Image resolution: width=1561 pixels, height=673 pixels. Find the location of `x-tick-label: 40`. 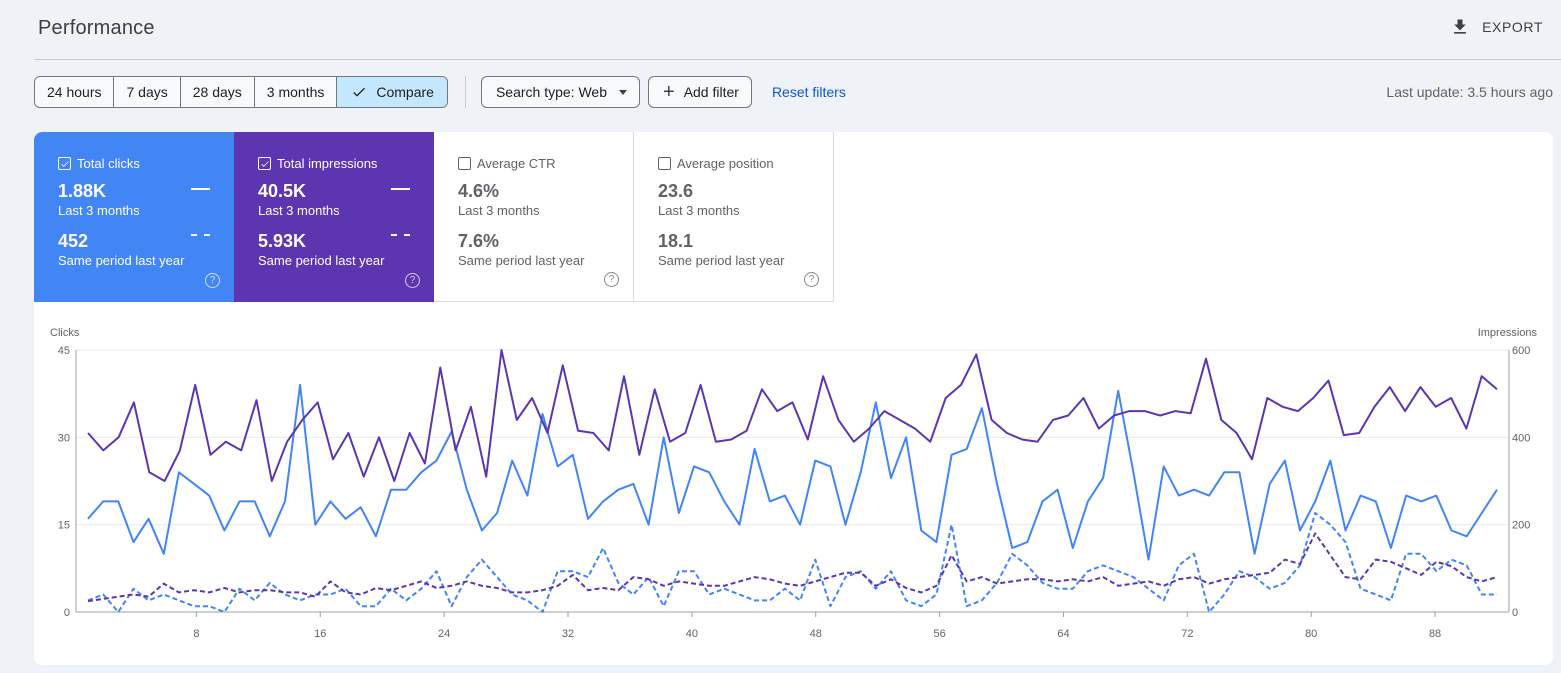

x-tick-label: 40 is located at coordinates (692, 634).